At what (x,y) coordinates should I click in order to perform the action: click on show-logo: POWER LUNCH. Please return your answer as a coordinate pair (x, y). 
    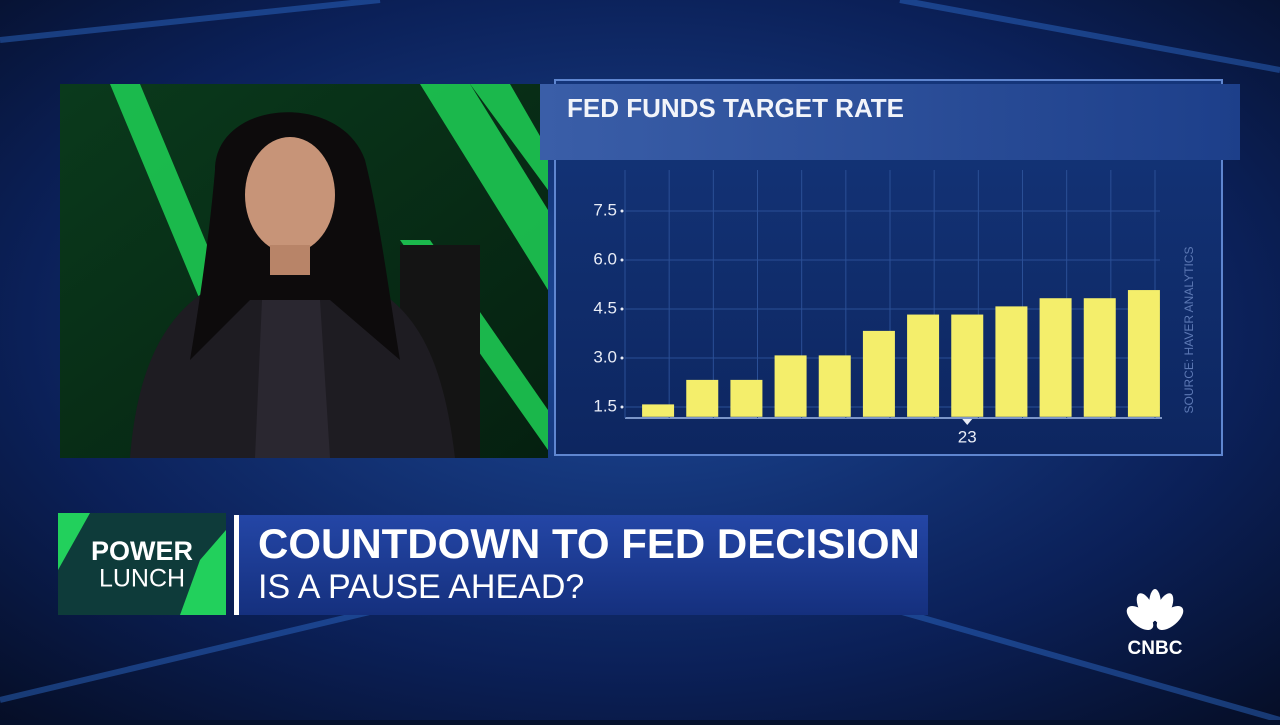
    Looking at the image, I should click on (142, 564).